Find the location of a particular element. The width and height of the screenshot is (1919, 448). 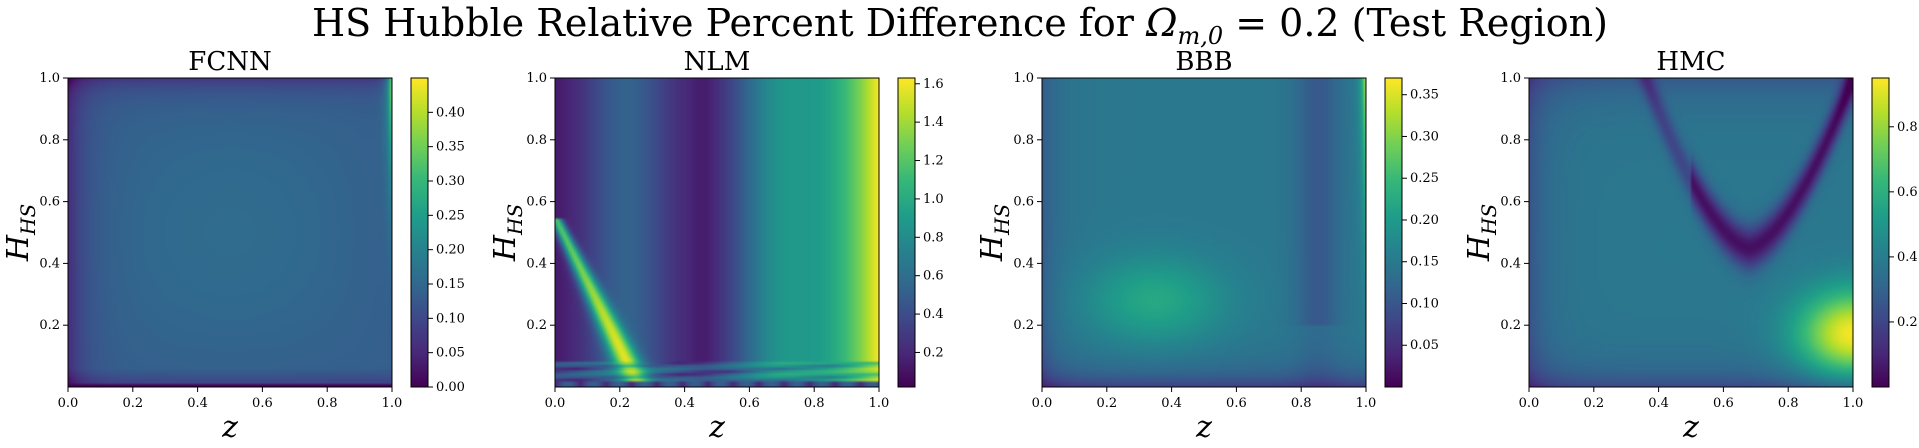

colorbar-tick-label: 1.4 is located at coordinates (933, 122).